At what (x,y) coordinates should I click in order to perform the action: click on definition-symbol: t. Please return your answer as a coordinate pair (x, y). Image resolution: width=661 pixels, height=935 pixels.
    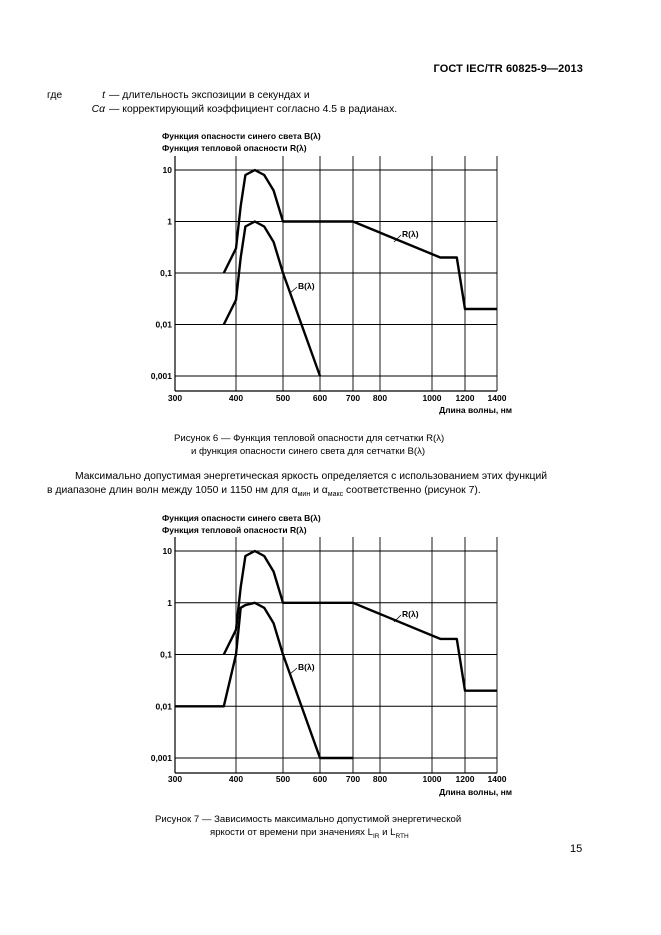
    Looking at the image, I should click on (103, 95).